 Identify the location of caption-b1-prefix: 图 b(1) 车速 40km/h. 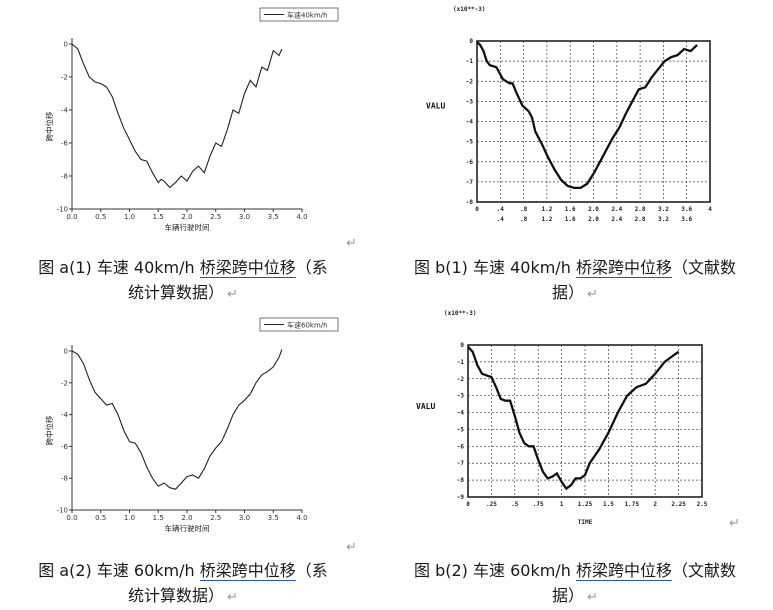
(495, 267).